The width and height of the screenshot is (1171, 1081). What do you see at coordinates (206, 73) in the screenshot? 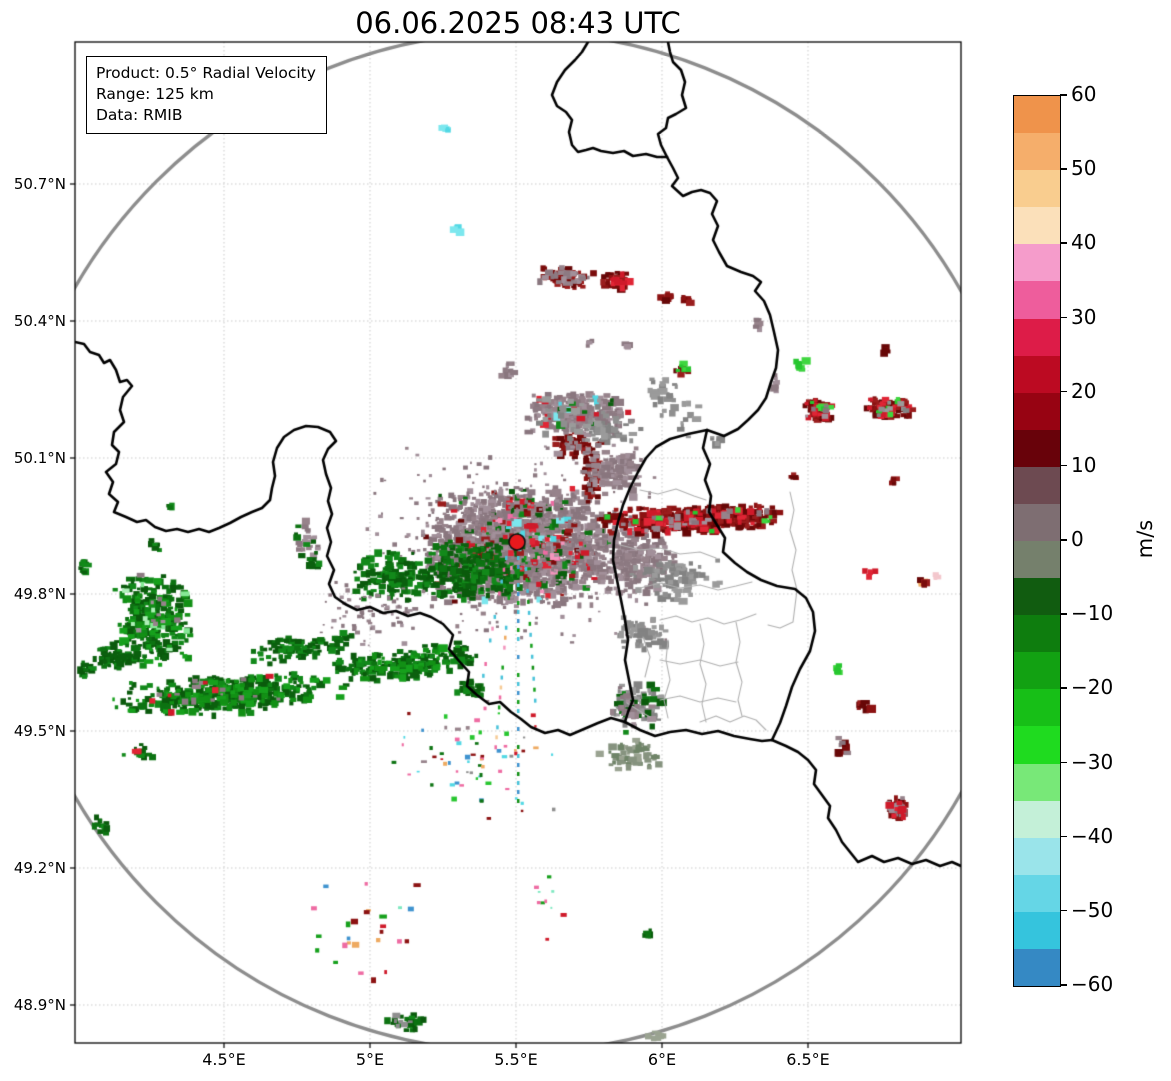
I see `product-line: Product: 0.5° Radial Velocity` at bounding box center [206, 73].